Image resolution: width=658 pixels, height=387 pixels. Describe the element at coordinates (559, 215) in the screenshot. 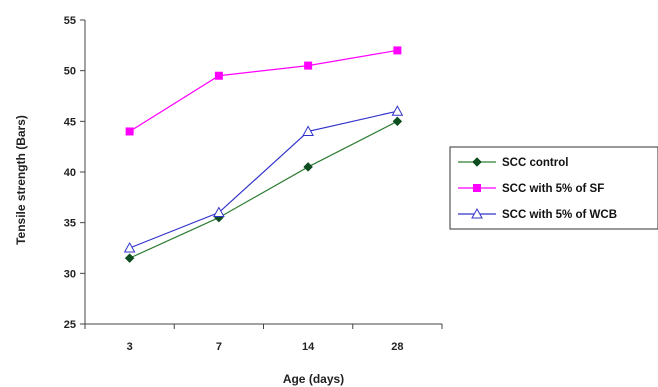

I see `legend-label: SCC with 5% of WCB` at that location.